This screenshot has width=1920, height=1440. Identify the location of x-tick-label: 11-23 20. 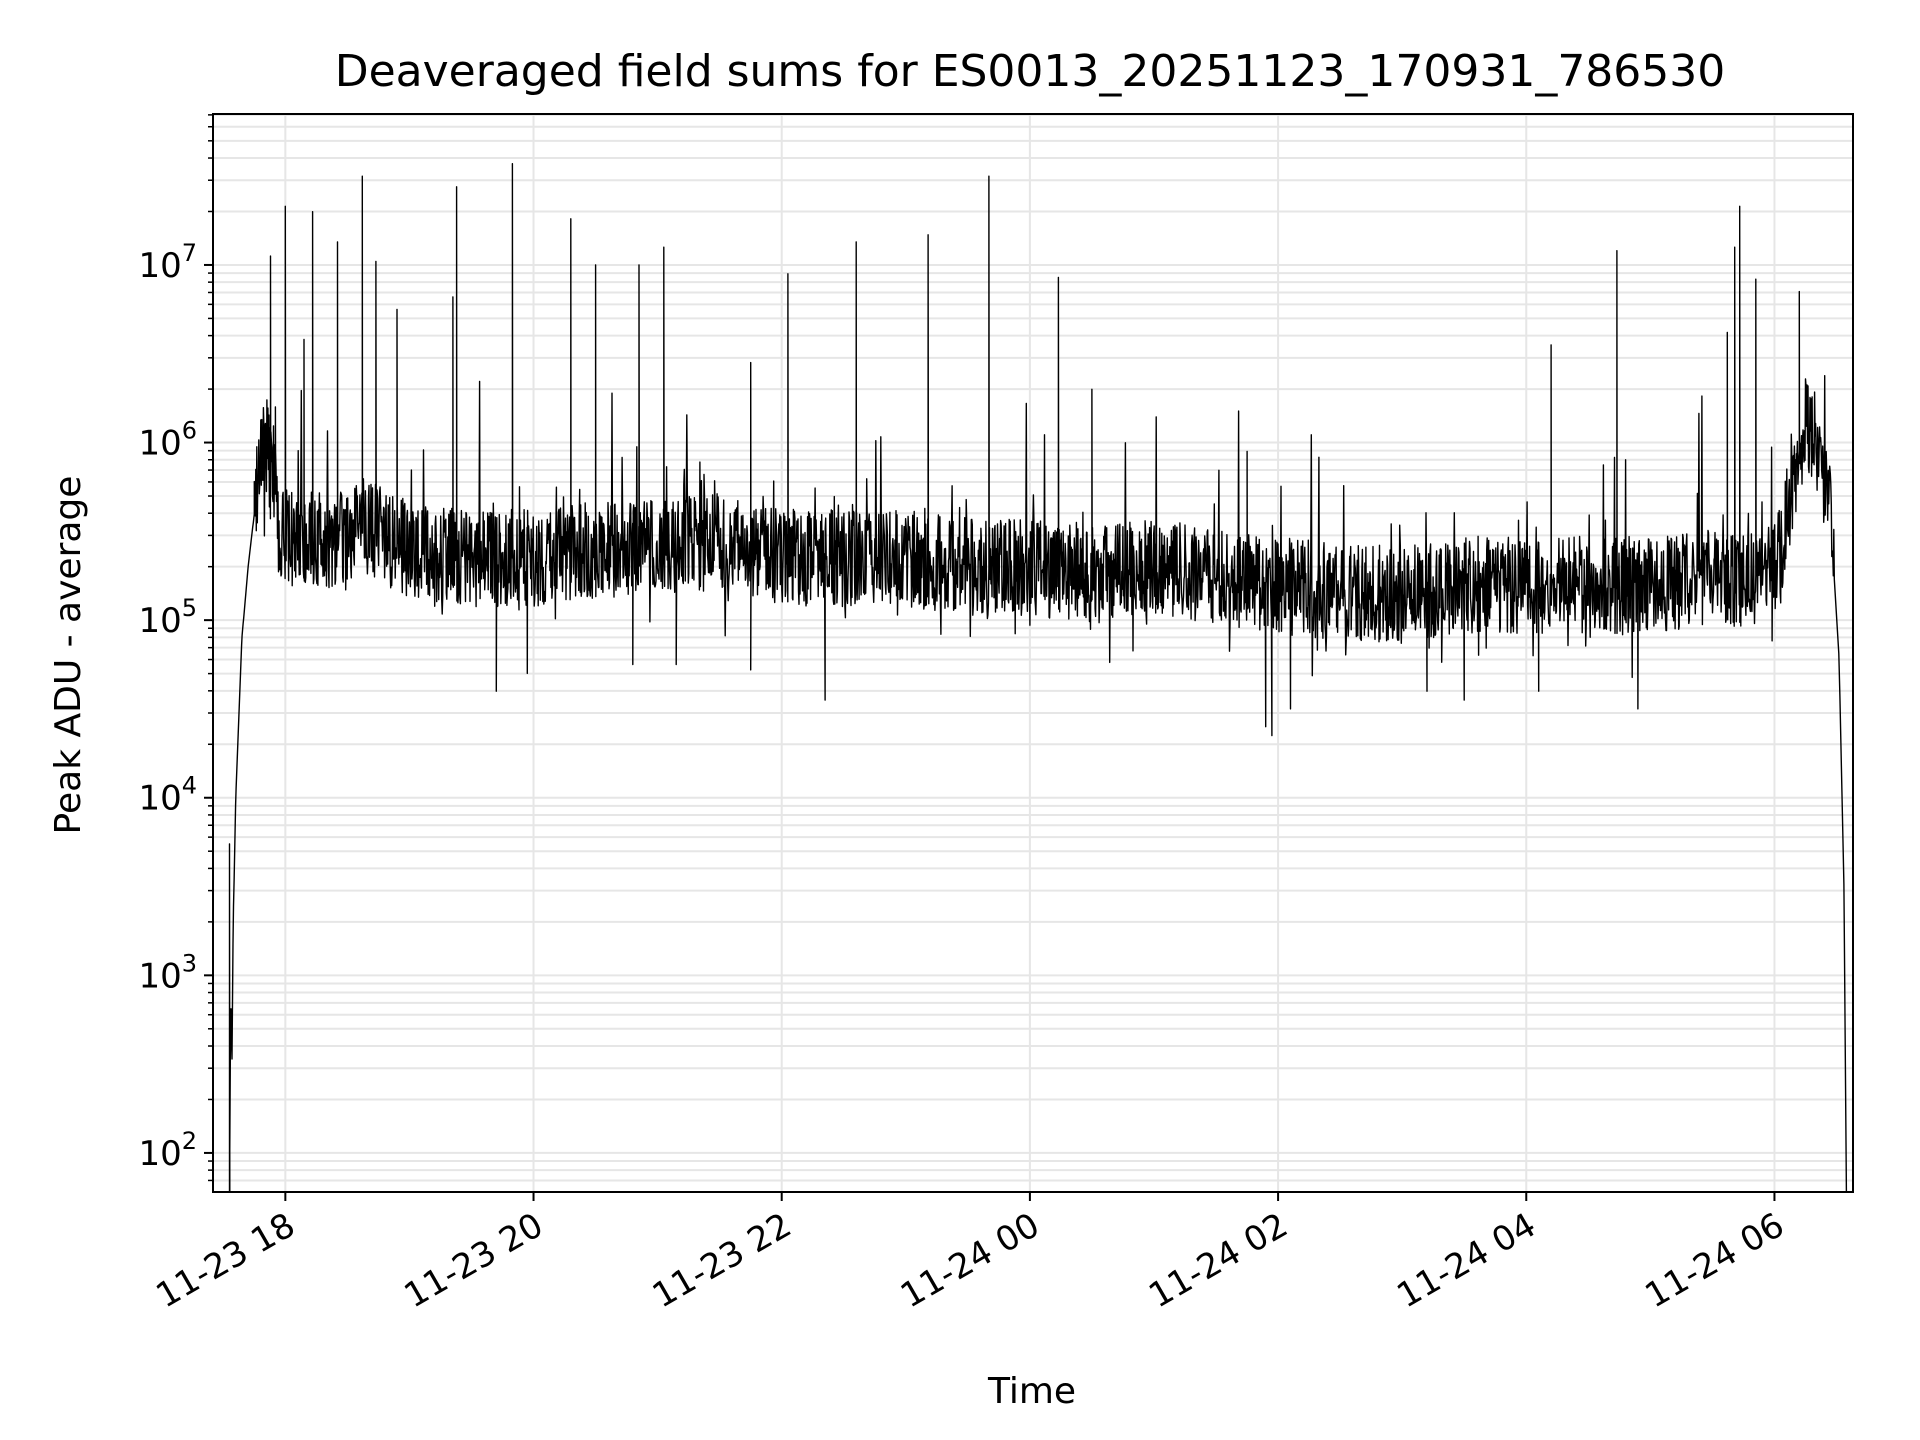
(474, 1260).